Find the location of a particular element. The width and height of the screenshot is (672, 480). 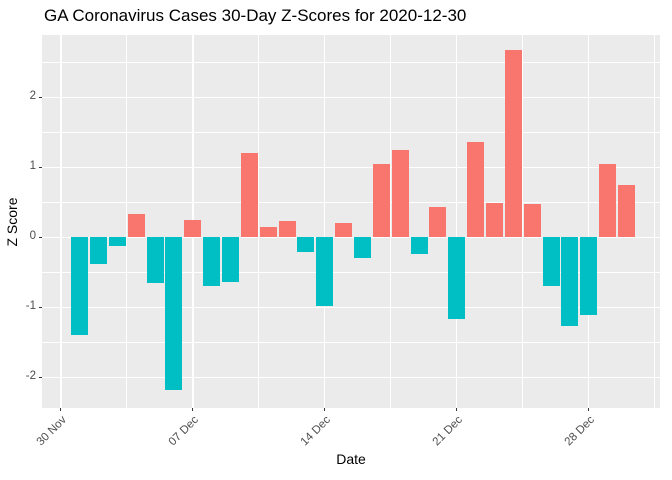

x-tick-label: 30 Nov is located at coordinates (52, 431).